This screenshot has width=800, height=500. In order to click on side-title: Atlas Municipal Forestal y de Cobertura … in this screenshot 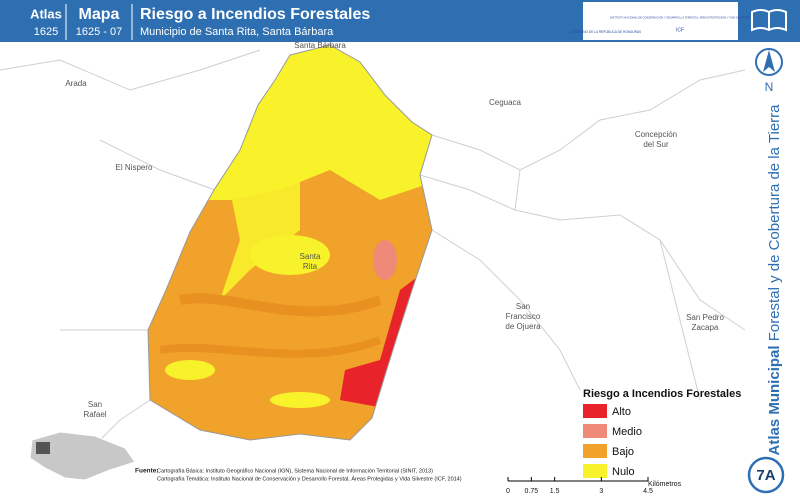, I will do `click(774, 280)`.